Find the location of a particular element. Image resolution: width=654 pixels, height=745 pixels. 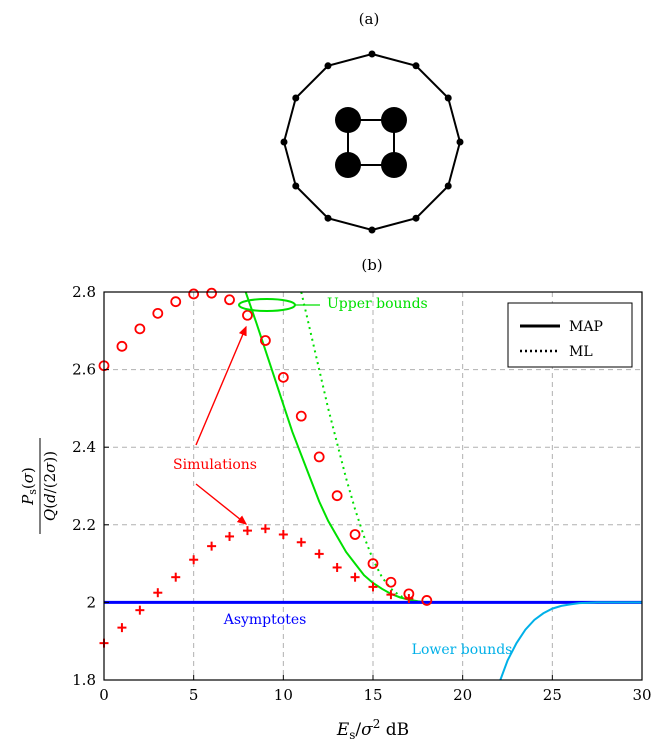

panel-b-label: (b) is located at coordinates (371, 265).